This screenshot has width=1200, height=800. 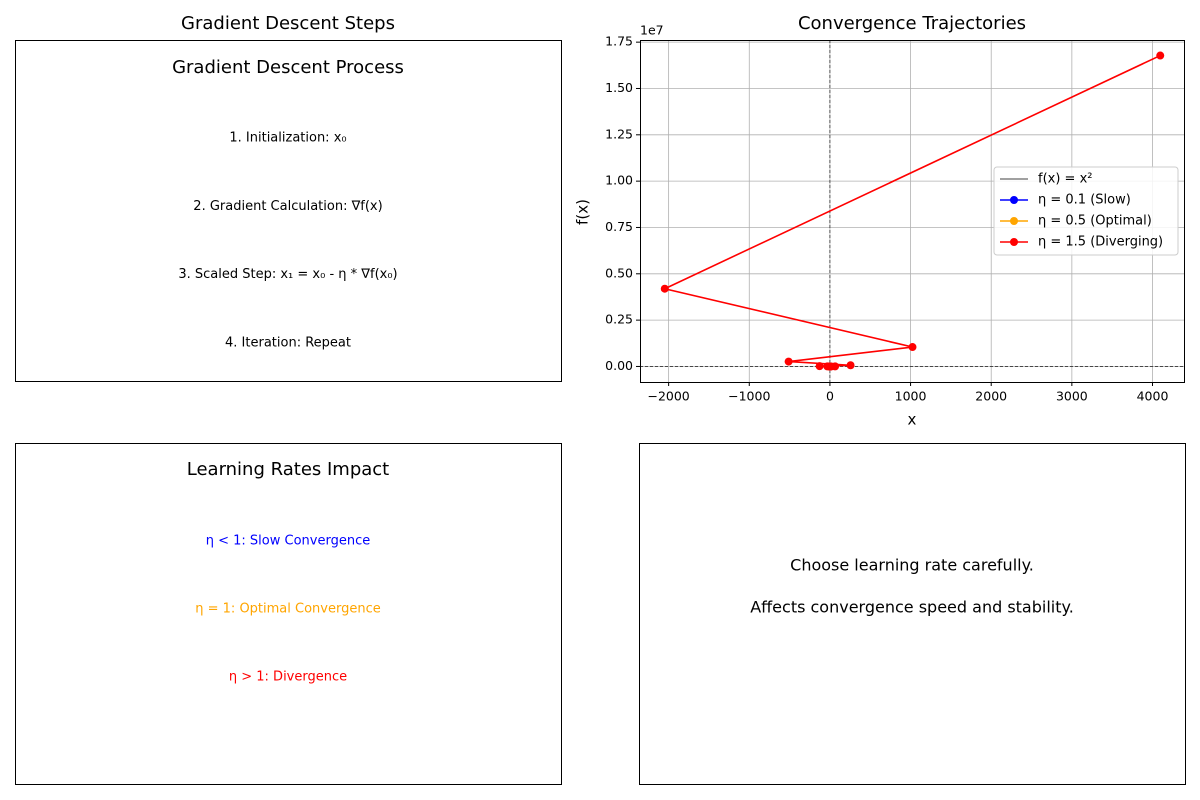 What do you see at coordinates (912, 420) in the screenshot?
I see `x-axis-label: x` at bounding box center [912, 420].